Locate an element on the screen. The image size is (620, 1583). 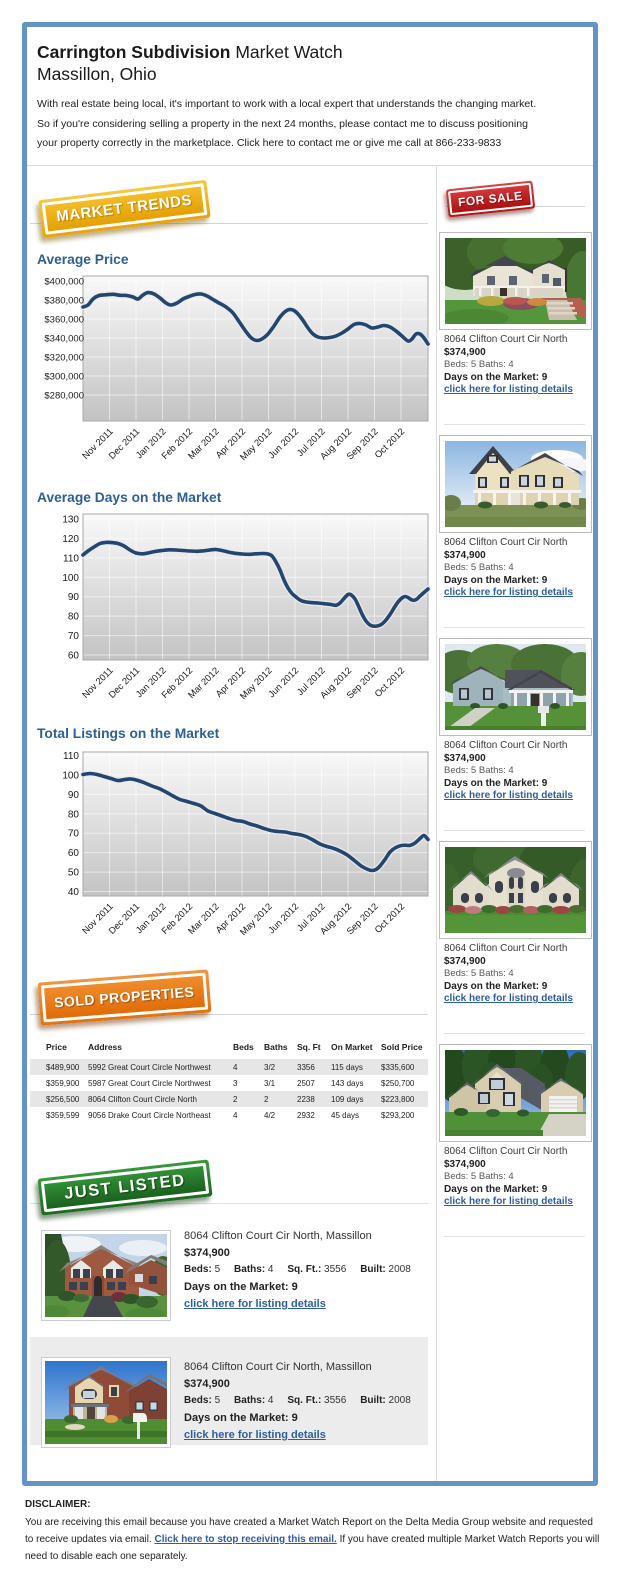
svg-text: $300,000 is located at coordinates (64, 377).